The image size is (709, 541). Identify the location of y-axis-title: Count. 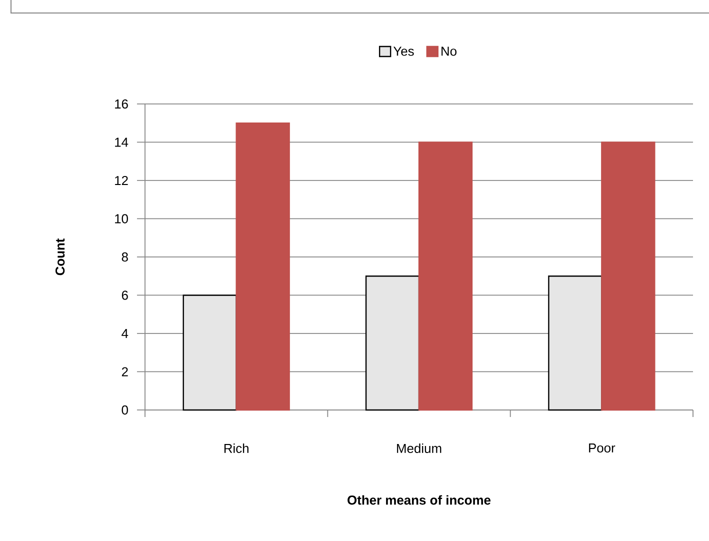
(60, 257).